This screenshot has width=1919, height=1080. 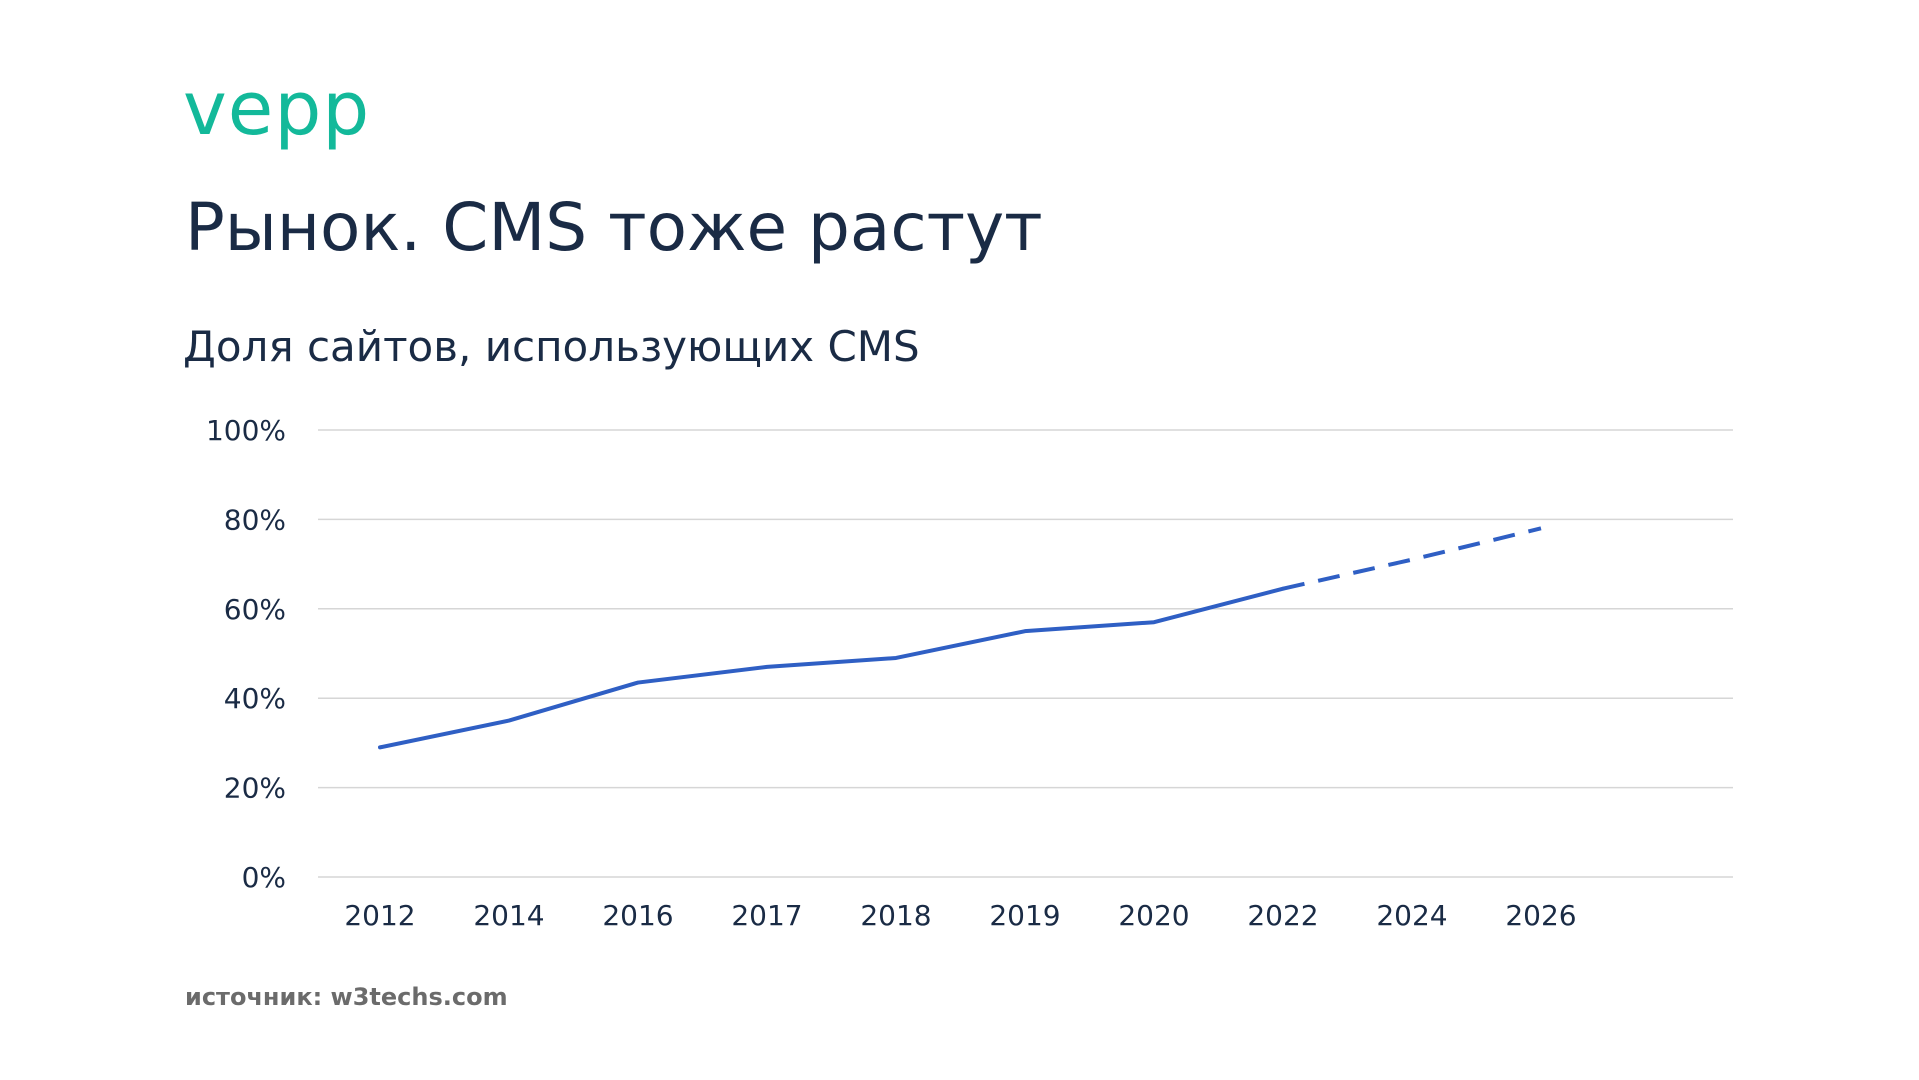 I want to click on x-tick-label: 2012, so click(x=379, y=915).